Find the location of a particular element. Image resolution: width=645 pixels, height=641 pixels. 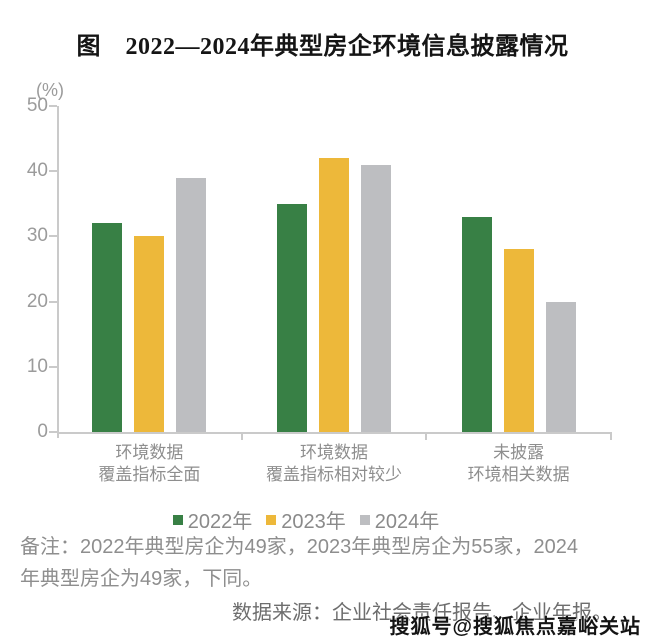

y-tick-label: 40 is located at coordinates (37, 171).